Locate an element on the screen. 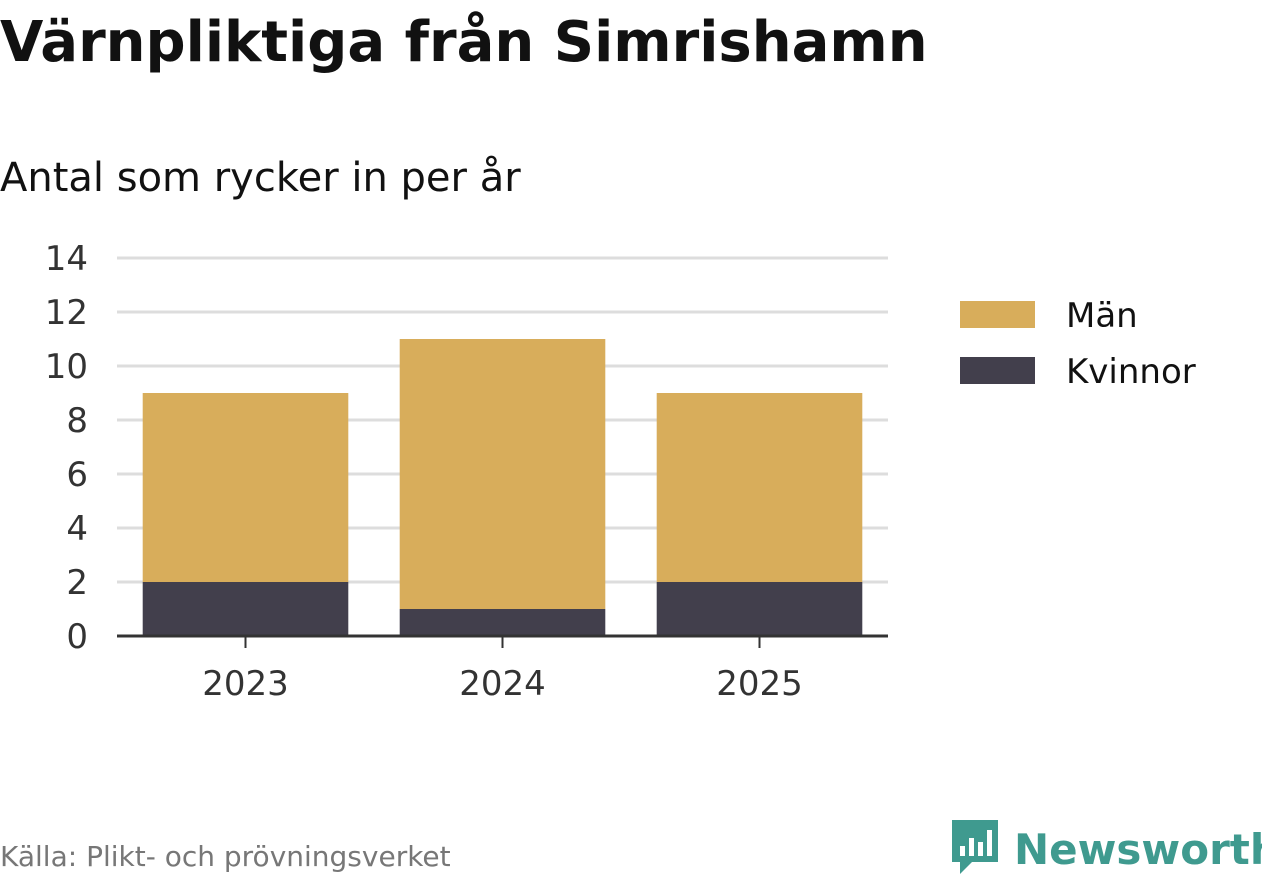  brand-name: Newsworthy is located at coordinates (1138, 849).